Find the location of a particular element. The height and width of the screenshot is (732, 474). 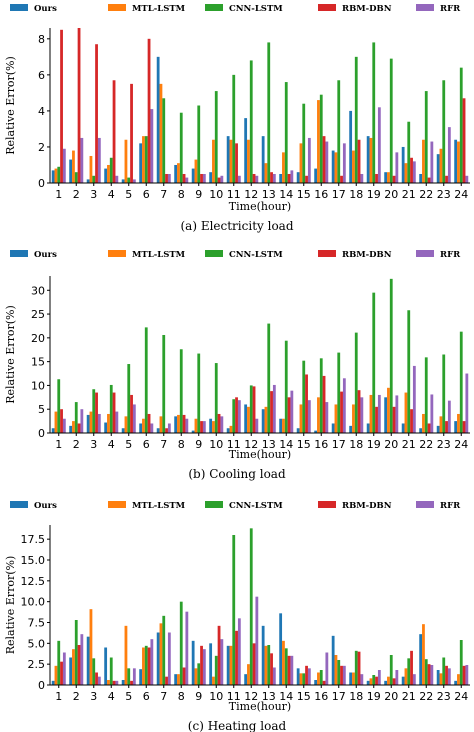

legend-label-4: RBM-DBN is located at coordinates (367, 506).